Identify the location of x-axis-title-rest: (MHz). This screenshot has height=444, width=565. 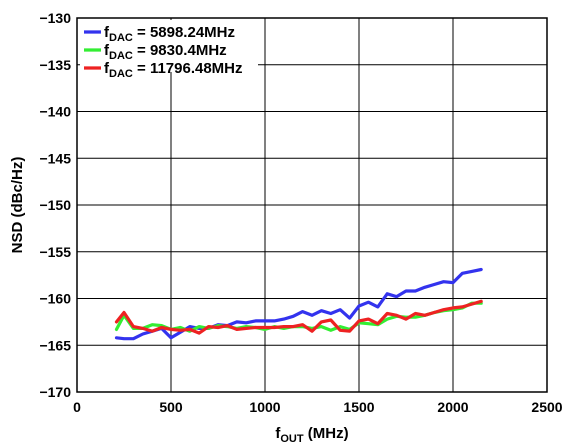
(326, 433).